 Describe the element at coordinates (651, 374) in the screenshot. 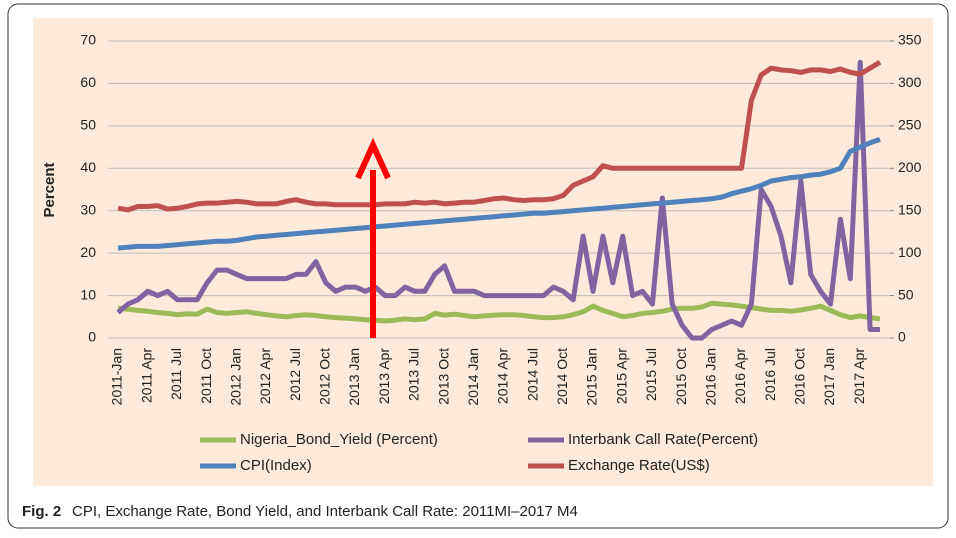

I see `x-tick-label: 2015 Jul` at that location.